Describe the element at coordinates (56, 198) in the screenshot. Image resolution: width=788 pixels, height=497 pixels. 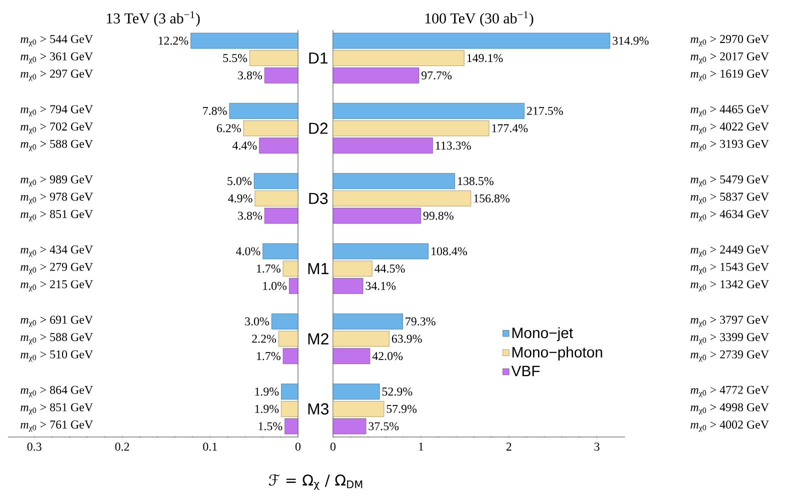
I see `annotation: m$_{χ0}$ > 978 GeV` at that location.